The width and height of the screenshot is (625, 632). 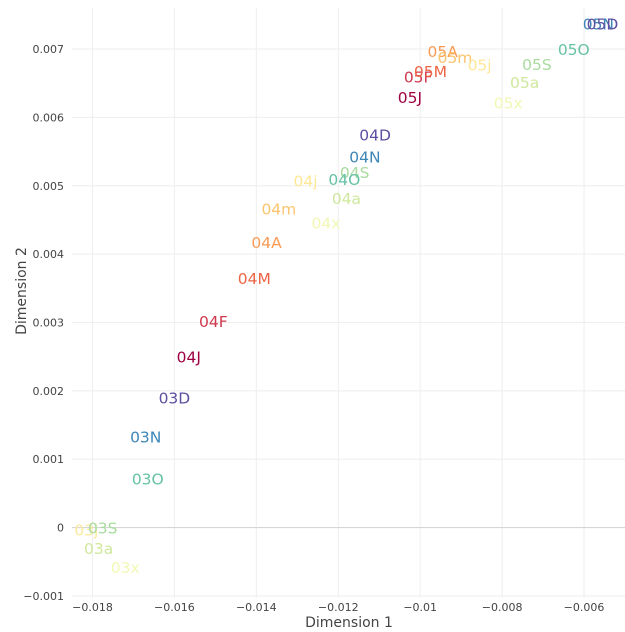 I want to click on point-label-03N: 03N, so click(x=145, y=438).